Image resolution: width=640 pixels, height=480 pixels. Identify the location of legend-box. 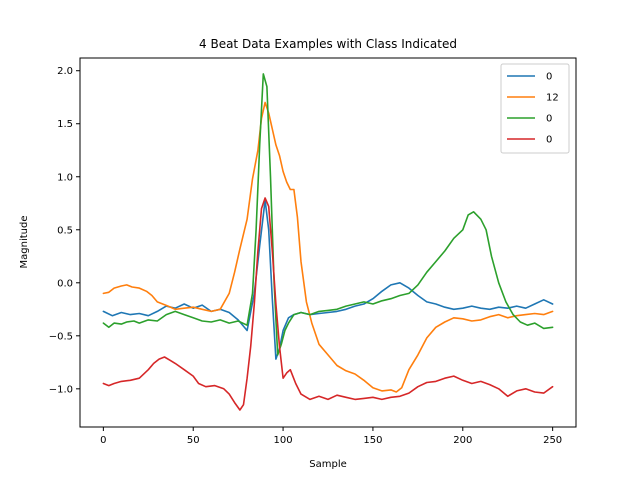
(535, 108).